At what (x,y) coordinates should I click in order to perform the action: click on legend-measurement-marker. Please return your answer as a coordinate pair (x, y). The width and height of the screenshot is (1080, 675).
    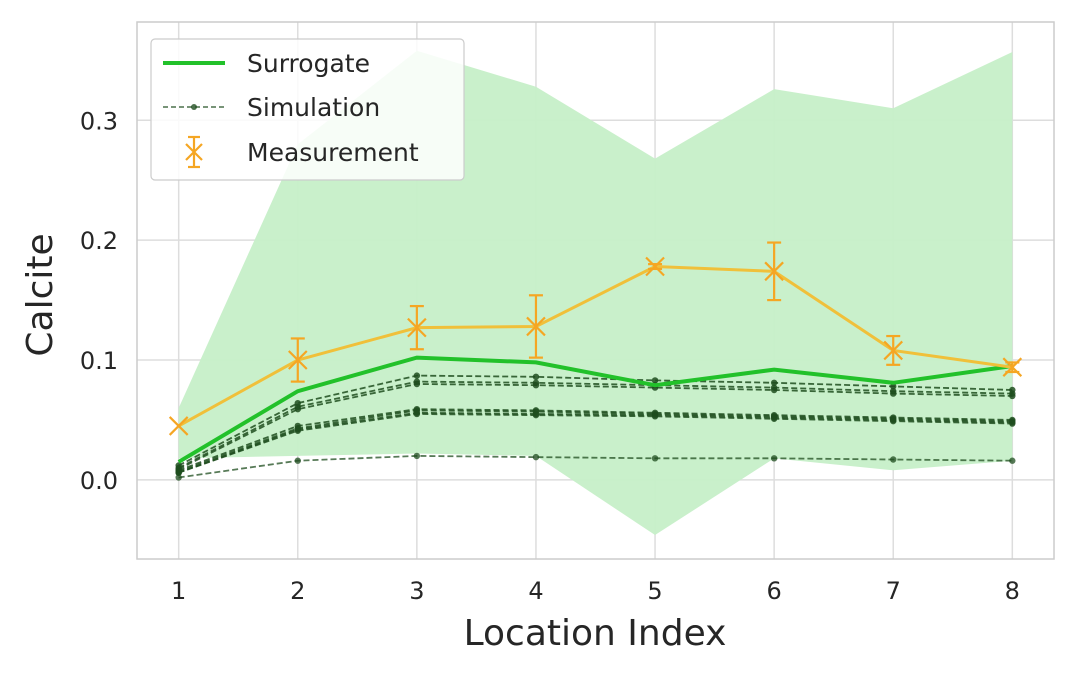
    Looking at the image, I should click on (194, 152).